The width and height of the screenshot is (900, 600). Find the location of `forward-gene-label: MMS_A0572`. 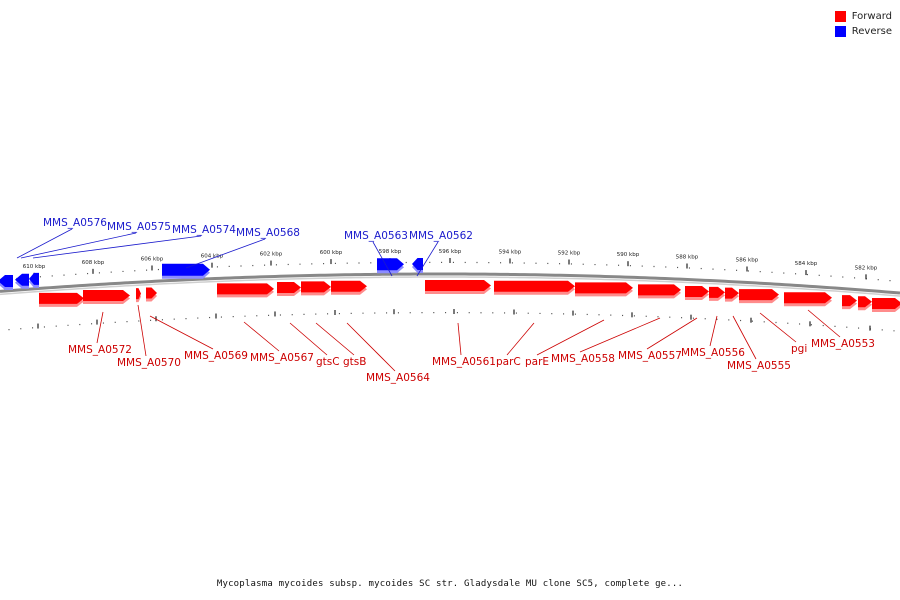

forward-gene-label: MMS_A0572 is located at coordinates (100, 350).